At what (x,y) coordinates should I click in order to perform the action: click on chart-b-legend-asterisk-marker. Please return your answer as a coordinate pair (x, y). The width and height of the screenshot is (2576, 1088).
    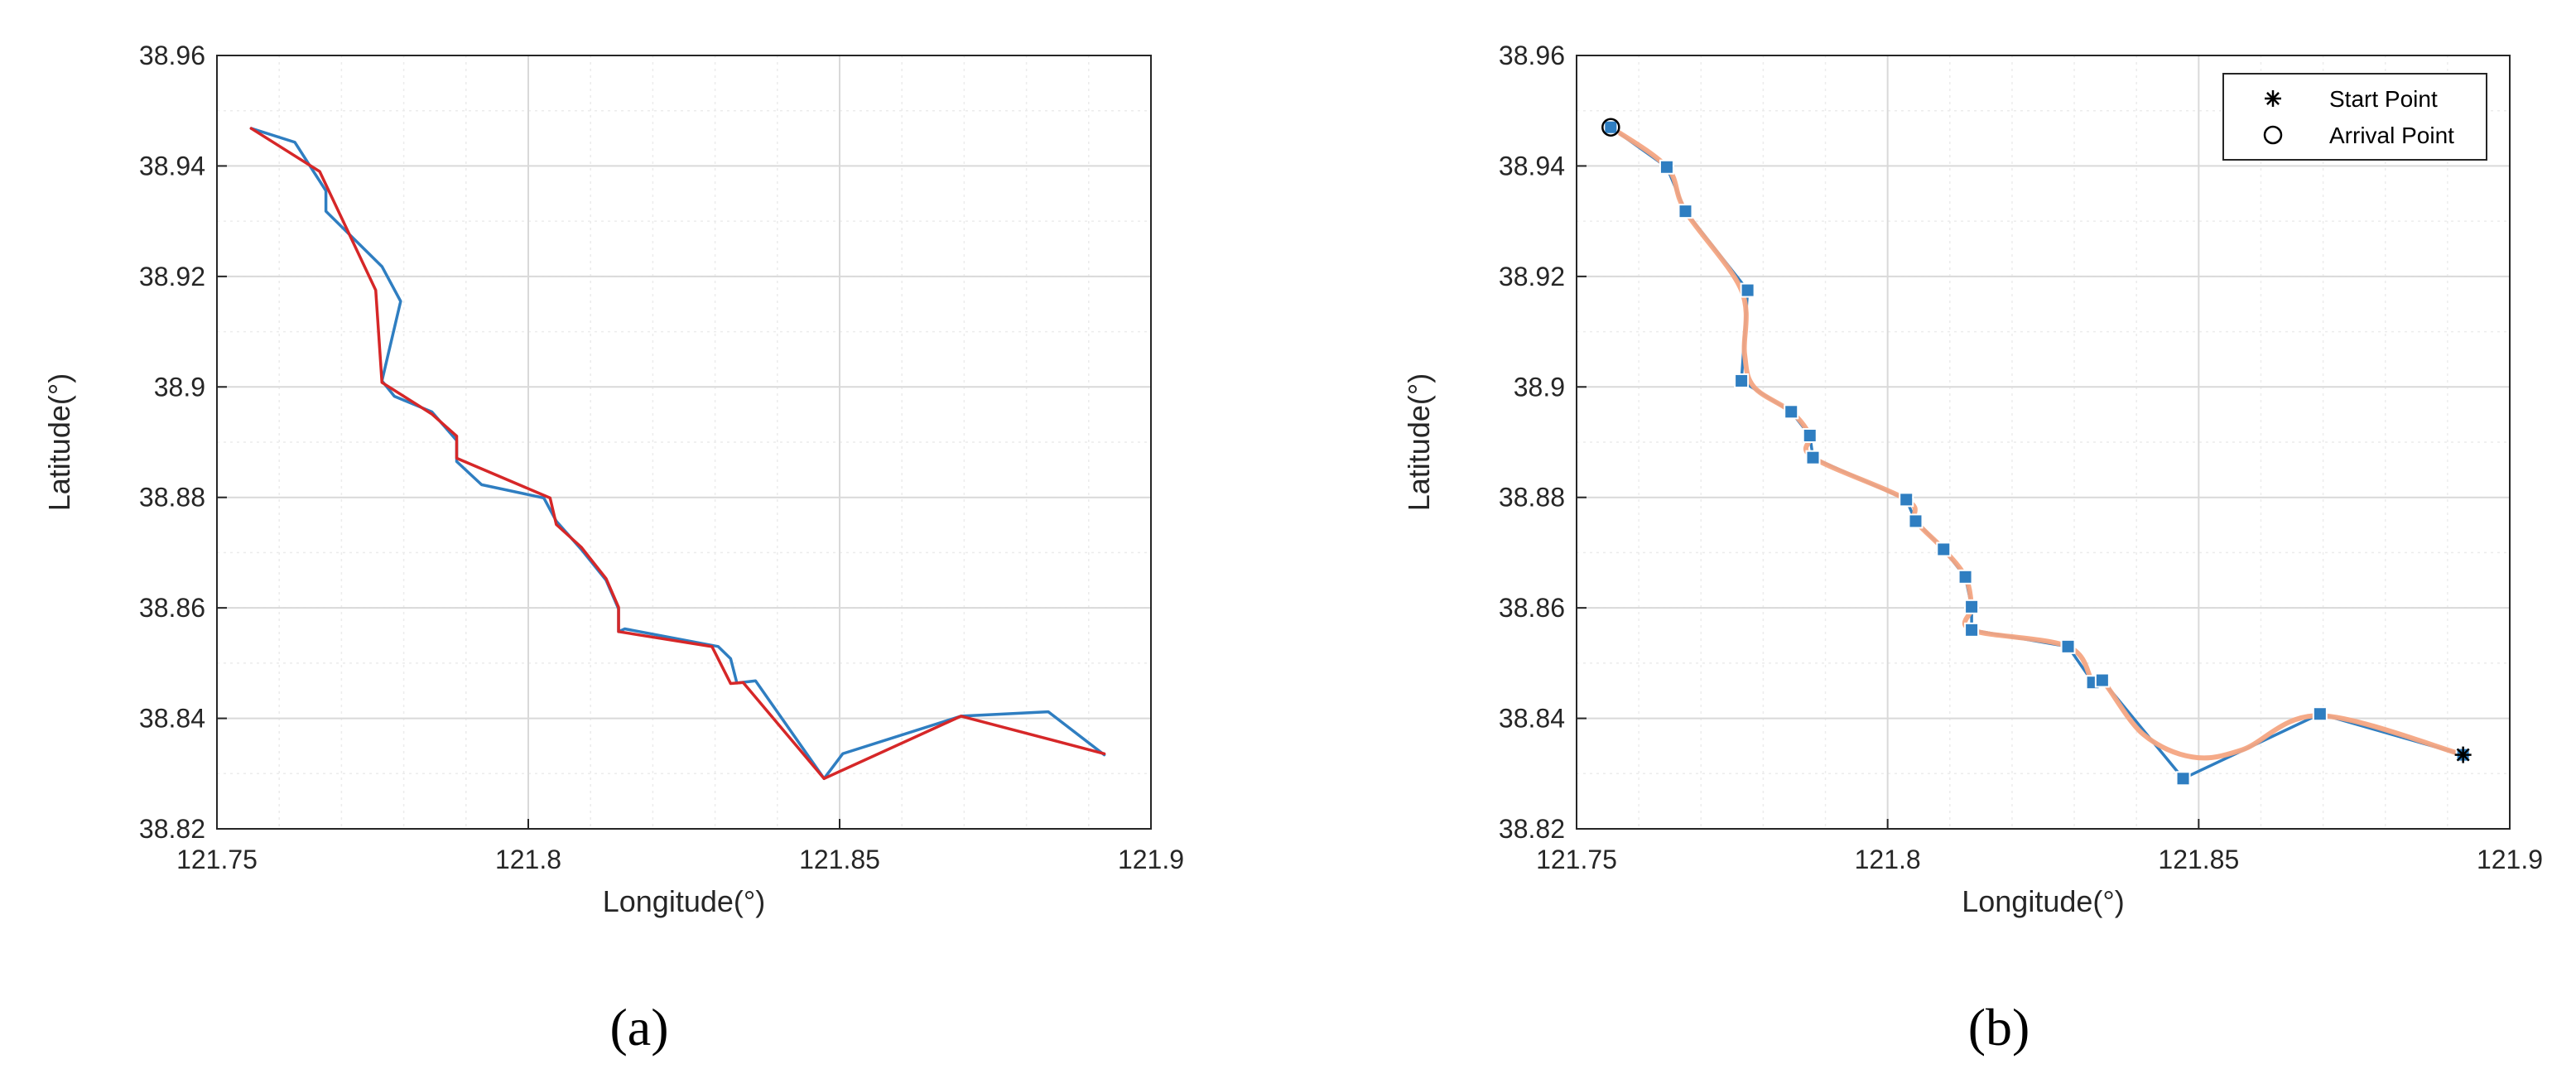
    Looking at the image, I should click on (2273, 98).